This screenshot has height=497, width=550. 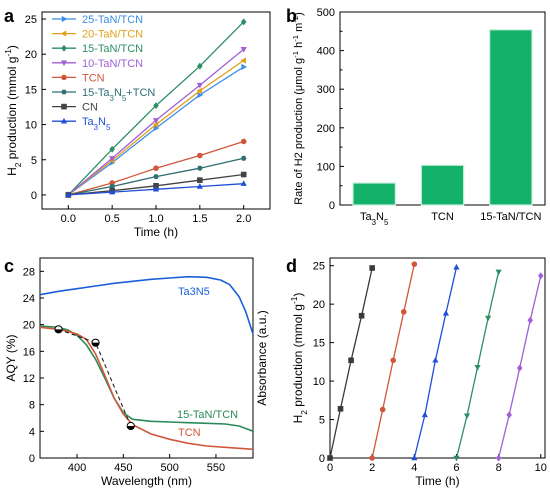 I want to click on x-tick-label: 4, so click(x=414, y=468).